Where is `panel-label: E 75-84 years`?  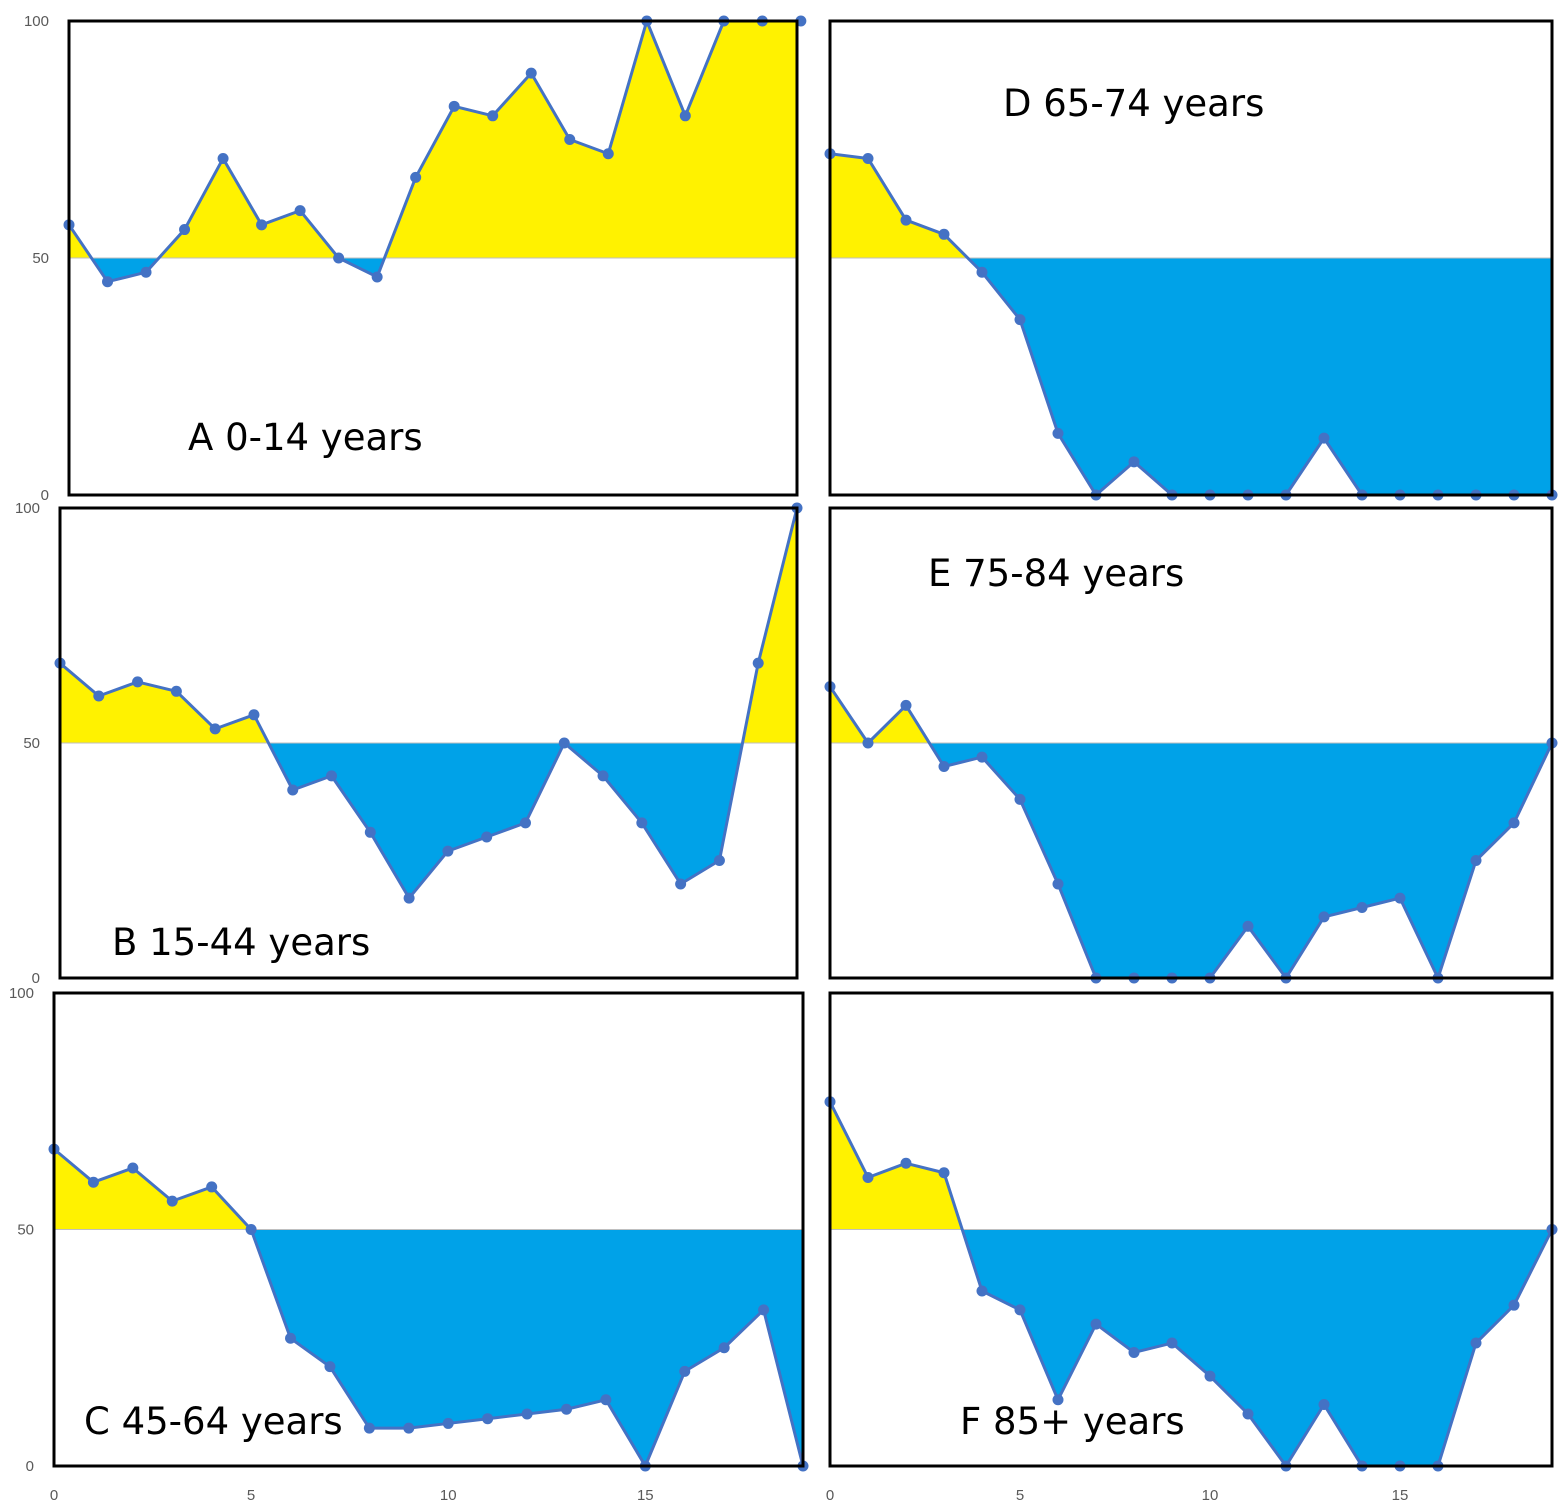 panel-label: E 75-84 years is located at coordinates (1056, 573).